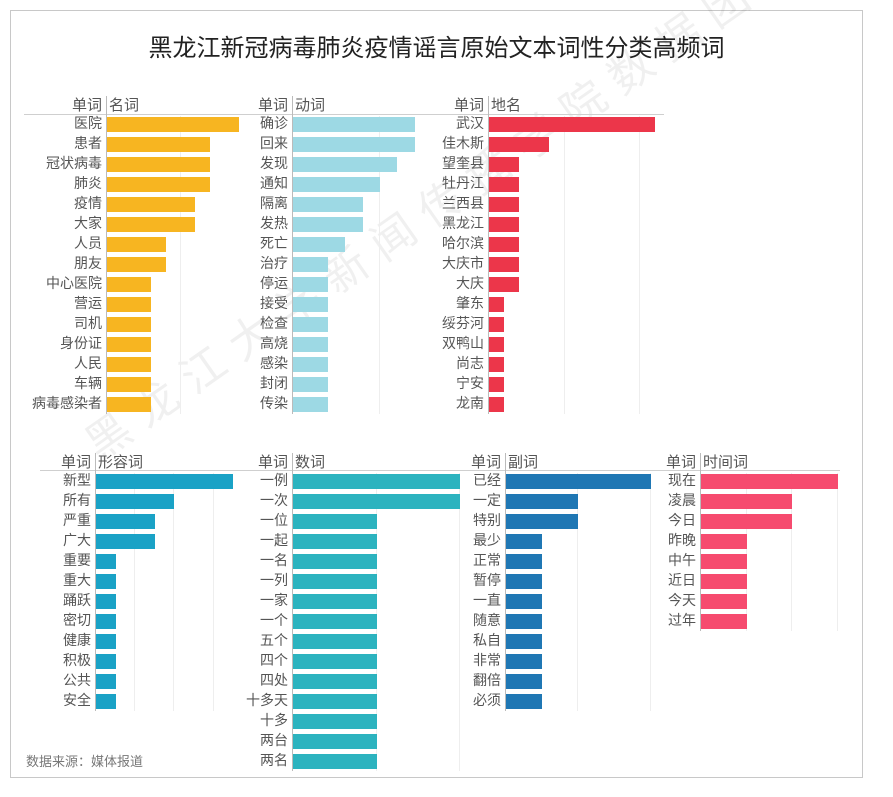 Image resolution: width=893 pixels, height=797 pixels. I want to click on bar-label: 一直, so click(487, 601).